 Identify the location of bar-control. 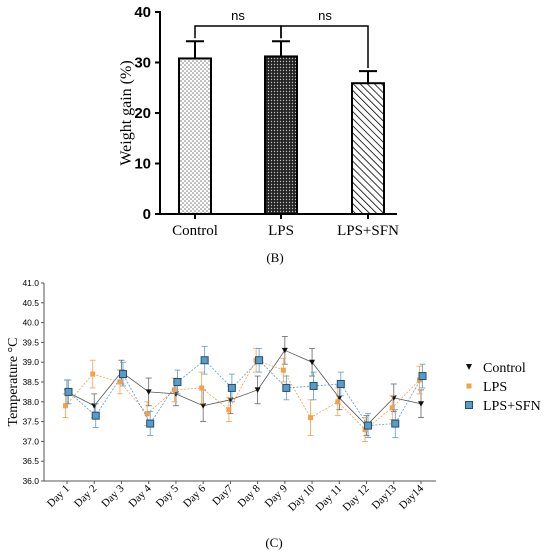
(195, 136).